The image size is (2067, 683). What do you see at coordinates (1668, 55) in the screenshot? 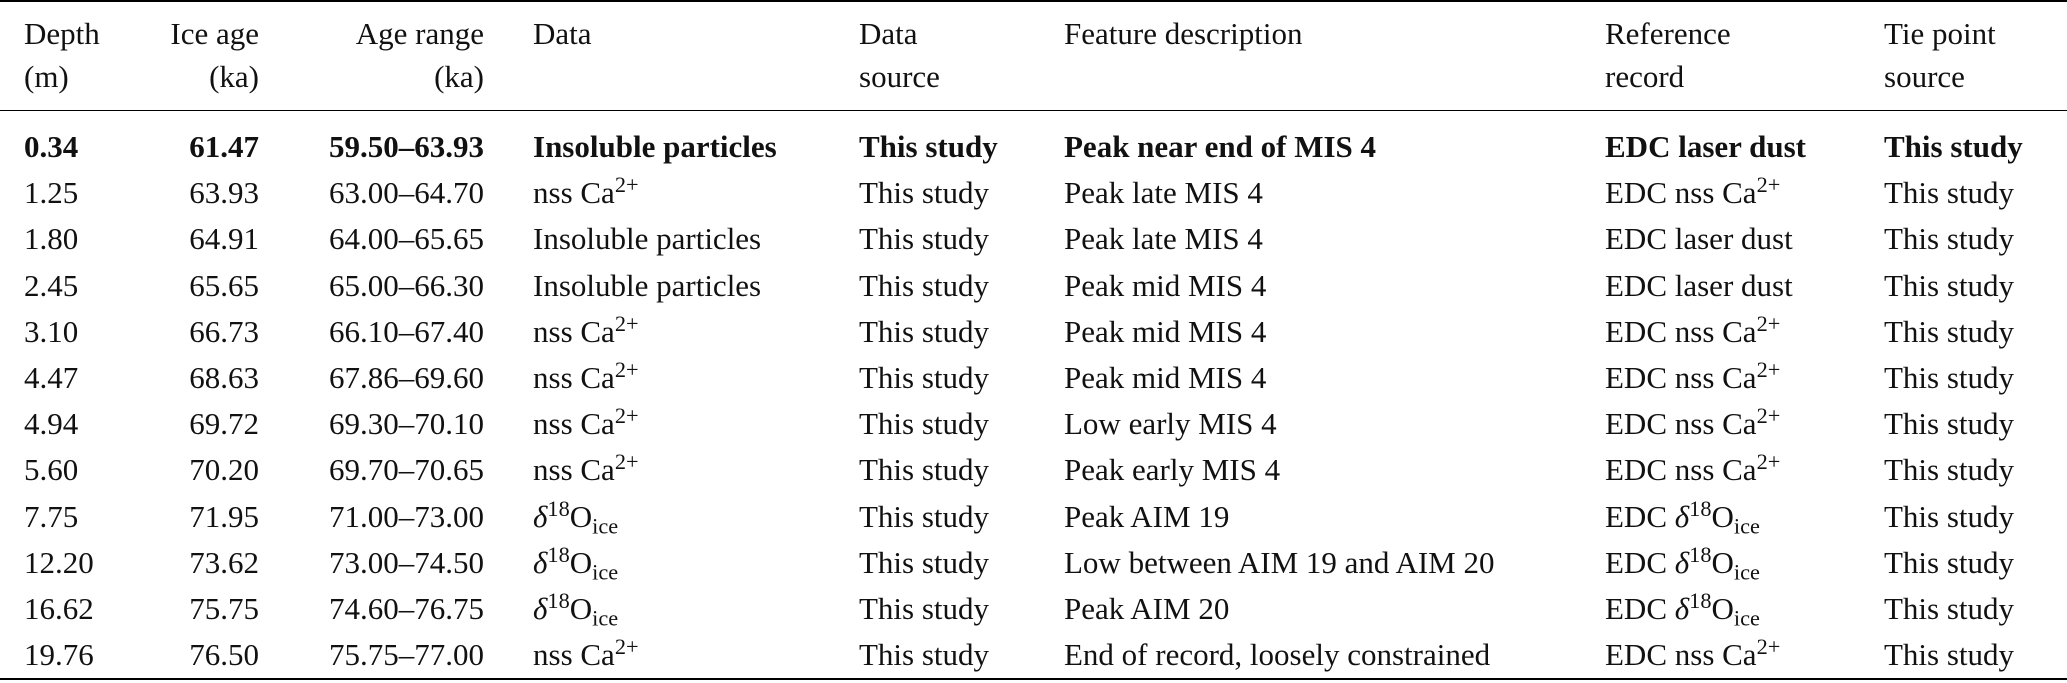
I see `header-reference-record: Reference record` at bounding box center [1668, 55].